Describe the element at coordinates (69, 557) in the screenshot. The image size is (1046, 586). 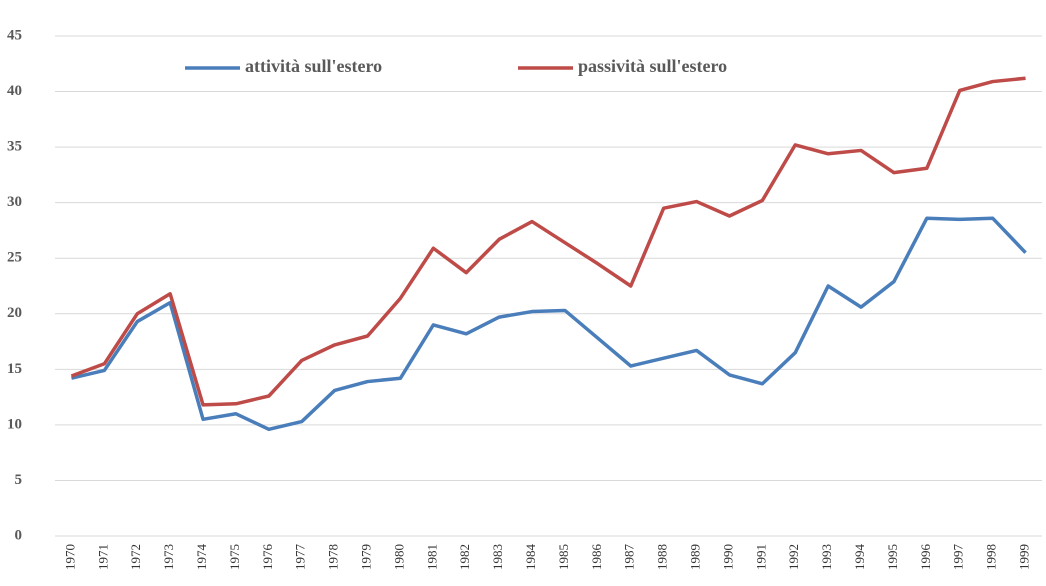
I see `x-tick-label: 1970` at that location.